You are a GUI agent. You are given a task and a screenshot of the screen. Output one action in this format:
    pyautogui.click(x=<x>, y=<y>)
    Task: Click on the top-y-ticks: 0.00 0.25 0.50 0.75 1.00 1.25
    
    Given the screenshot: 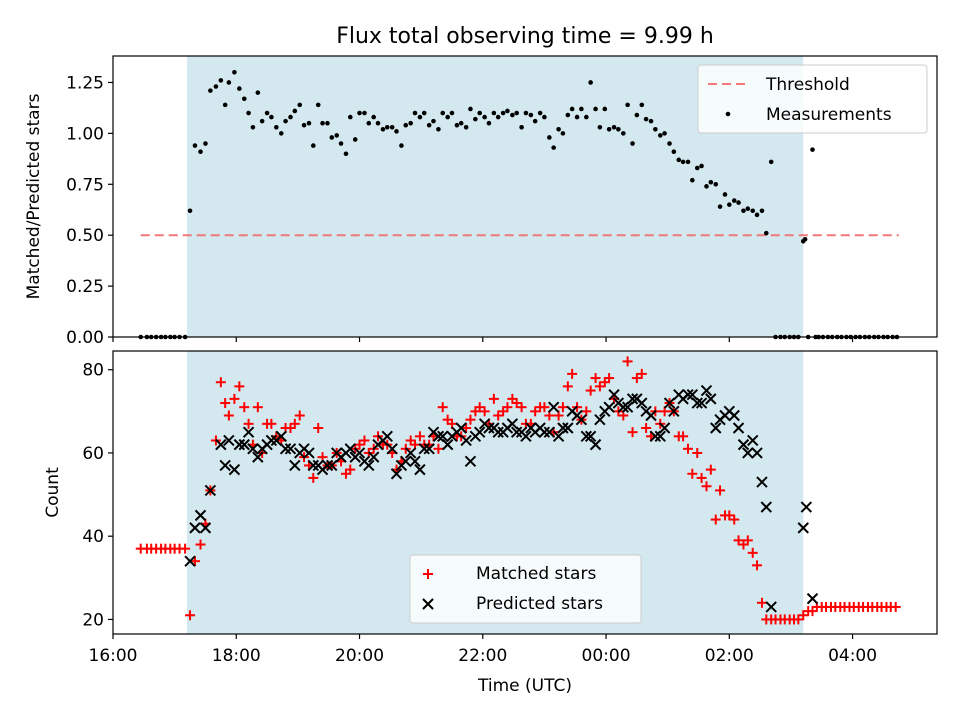 What is the action you would take?
    pyautogui.click(x=89, y=210)
    